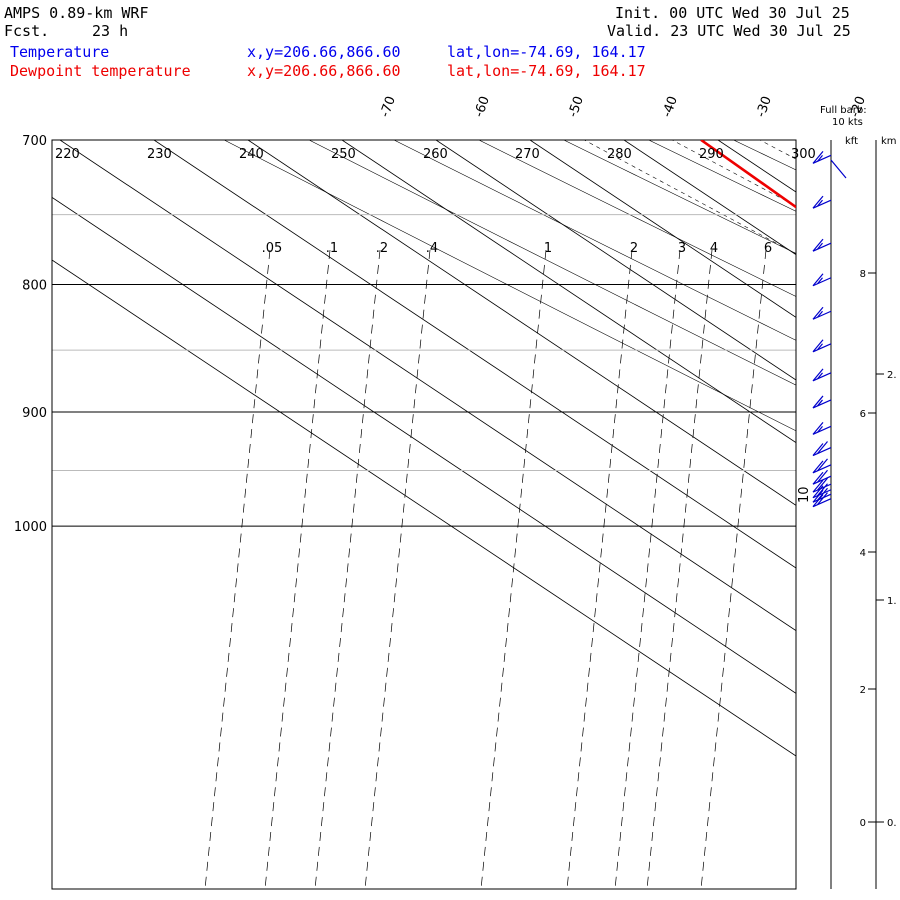 The height and width of the screenshot is (900, 900). What do you see at coordinates (800, 319) in the screenshot?
I see `profiles` at bounding box center [800, 319].